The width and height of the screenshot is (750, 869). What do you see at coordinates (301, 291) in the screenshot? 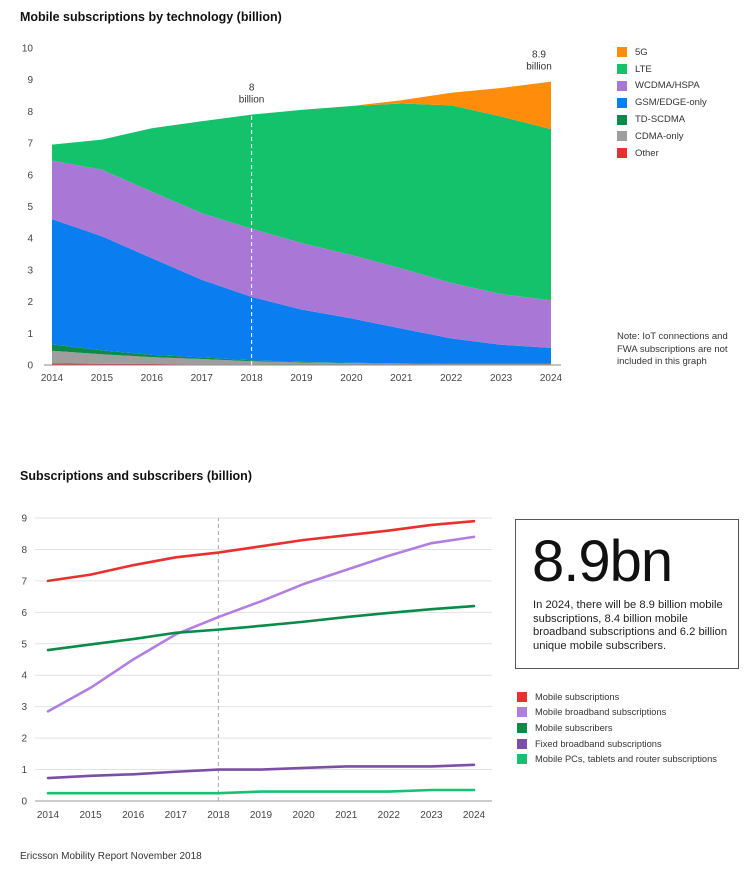
I see `area-gsm-edge-only` at bounding box center [301, 291].